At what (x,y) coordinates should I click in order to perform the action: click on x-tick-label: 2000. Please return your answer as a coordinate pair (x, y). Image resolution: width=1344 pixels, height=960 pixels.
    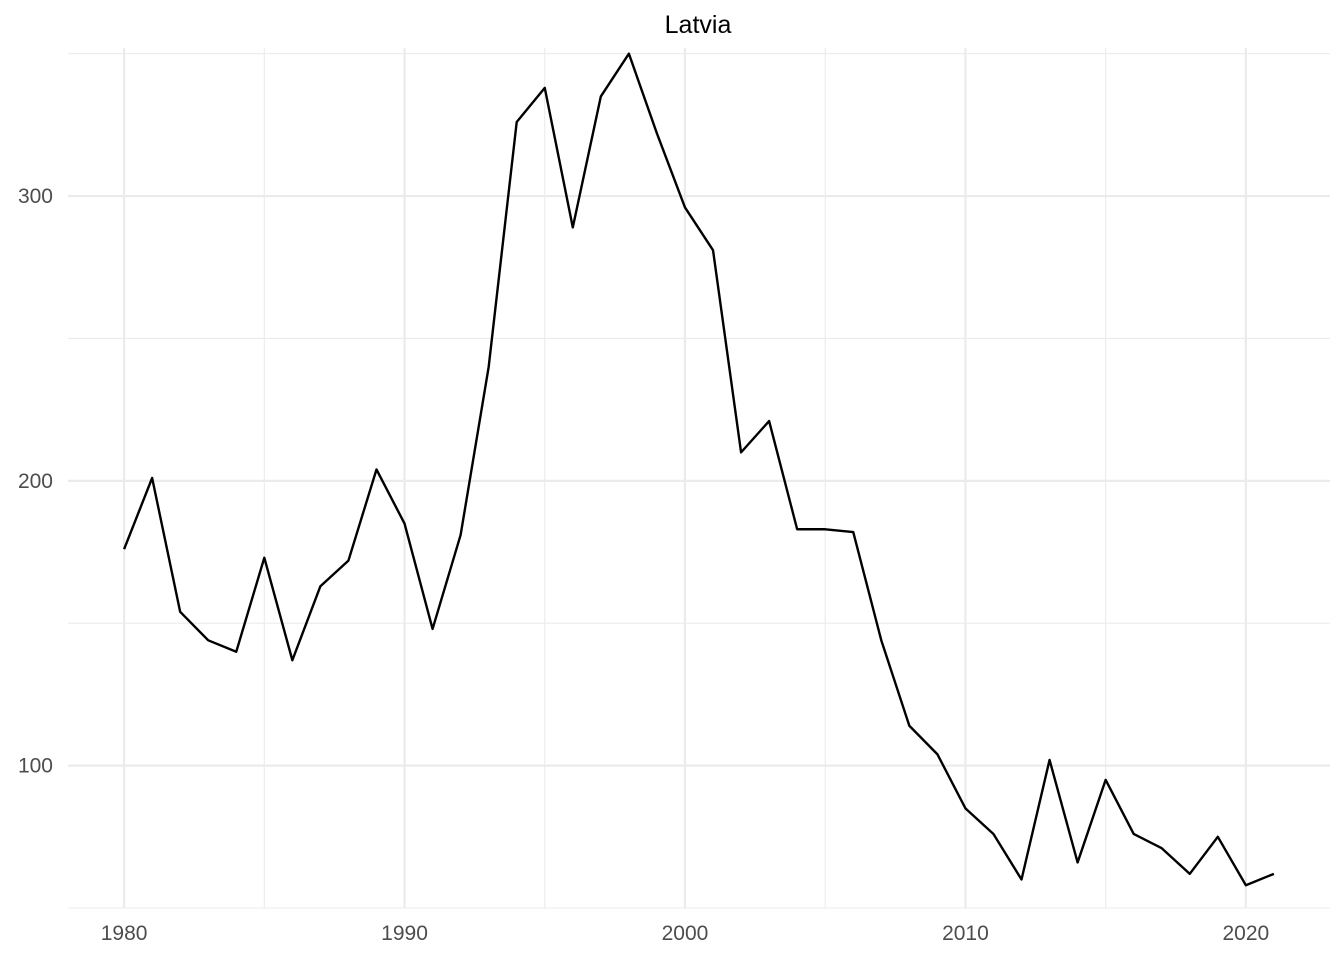
    Looking at the image, I should click on (685, 933).